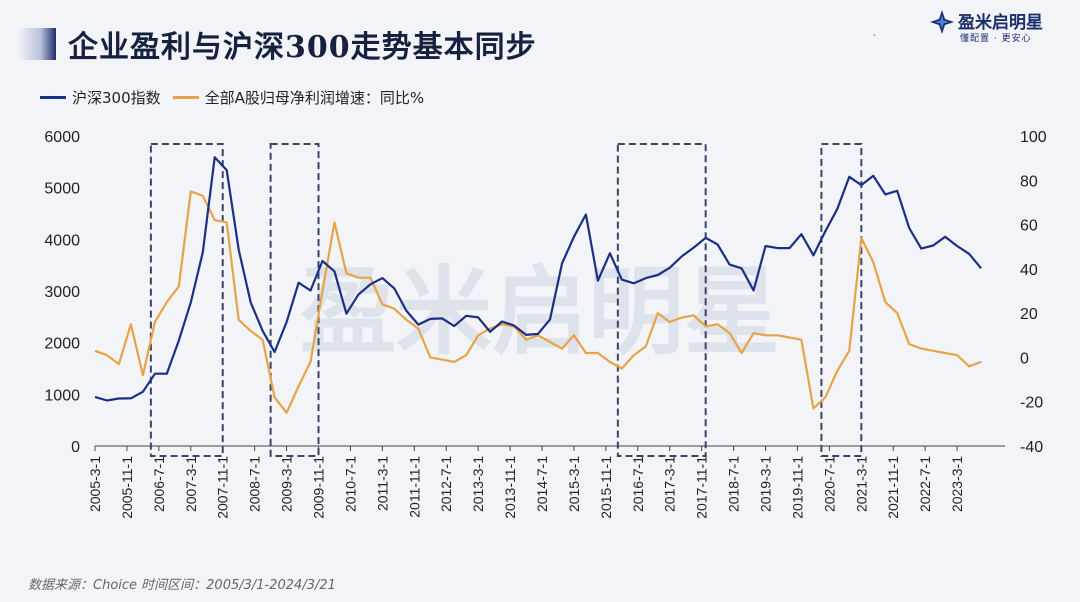 This screenshot has width=1080, height=602. What do you see at coordinates (62, 344) in the screenshot?
I see `y-left-tick-label: 2000` at bounding box center [62, 344].